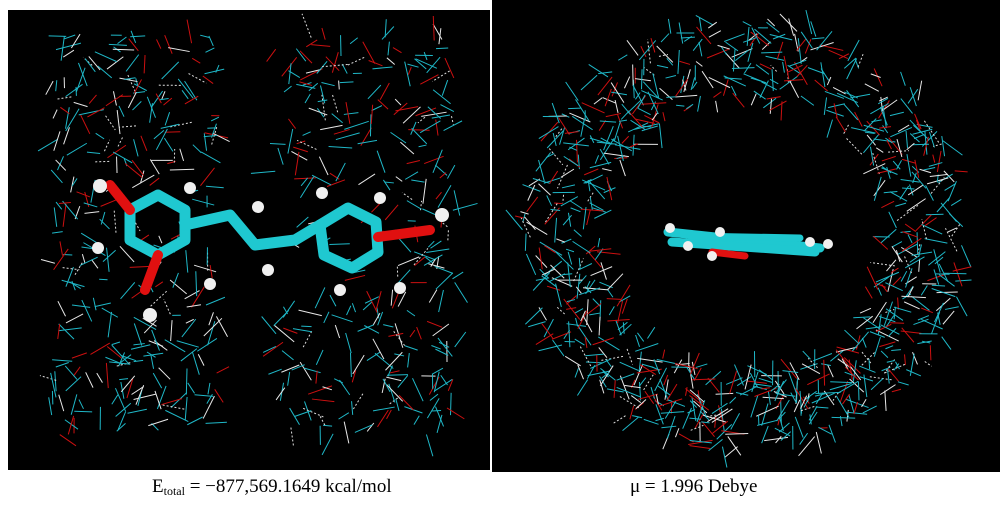  I want to click on guest-molecule-right, so click(748, 242).